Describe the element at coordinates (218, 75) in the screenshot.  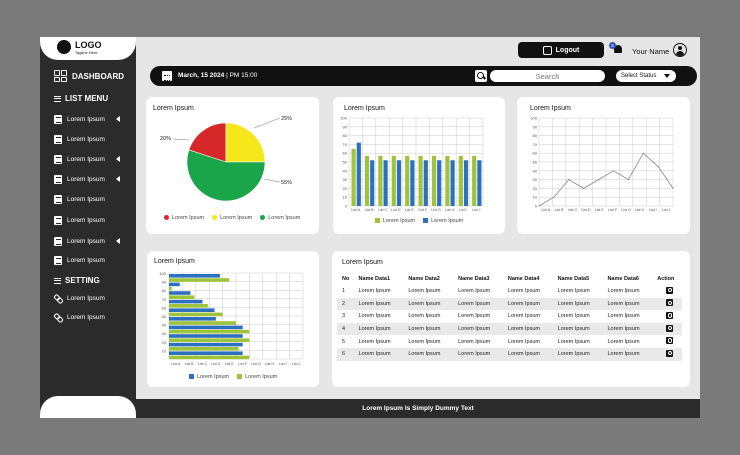
I see `date-time: March, 15 2024 | PM 15:00` at that location.